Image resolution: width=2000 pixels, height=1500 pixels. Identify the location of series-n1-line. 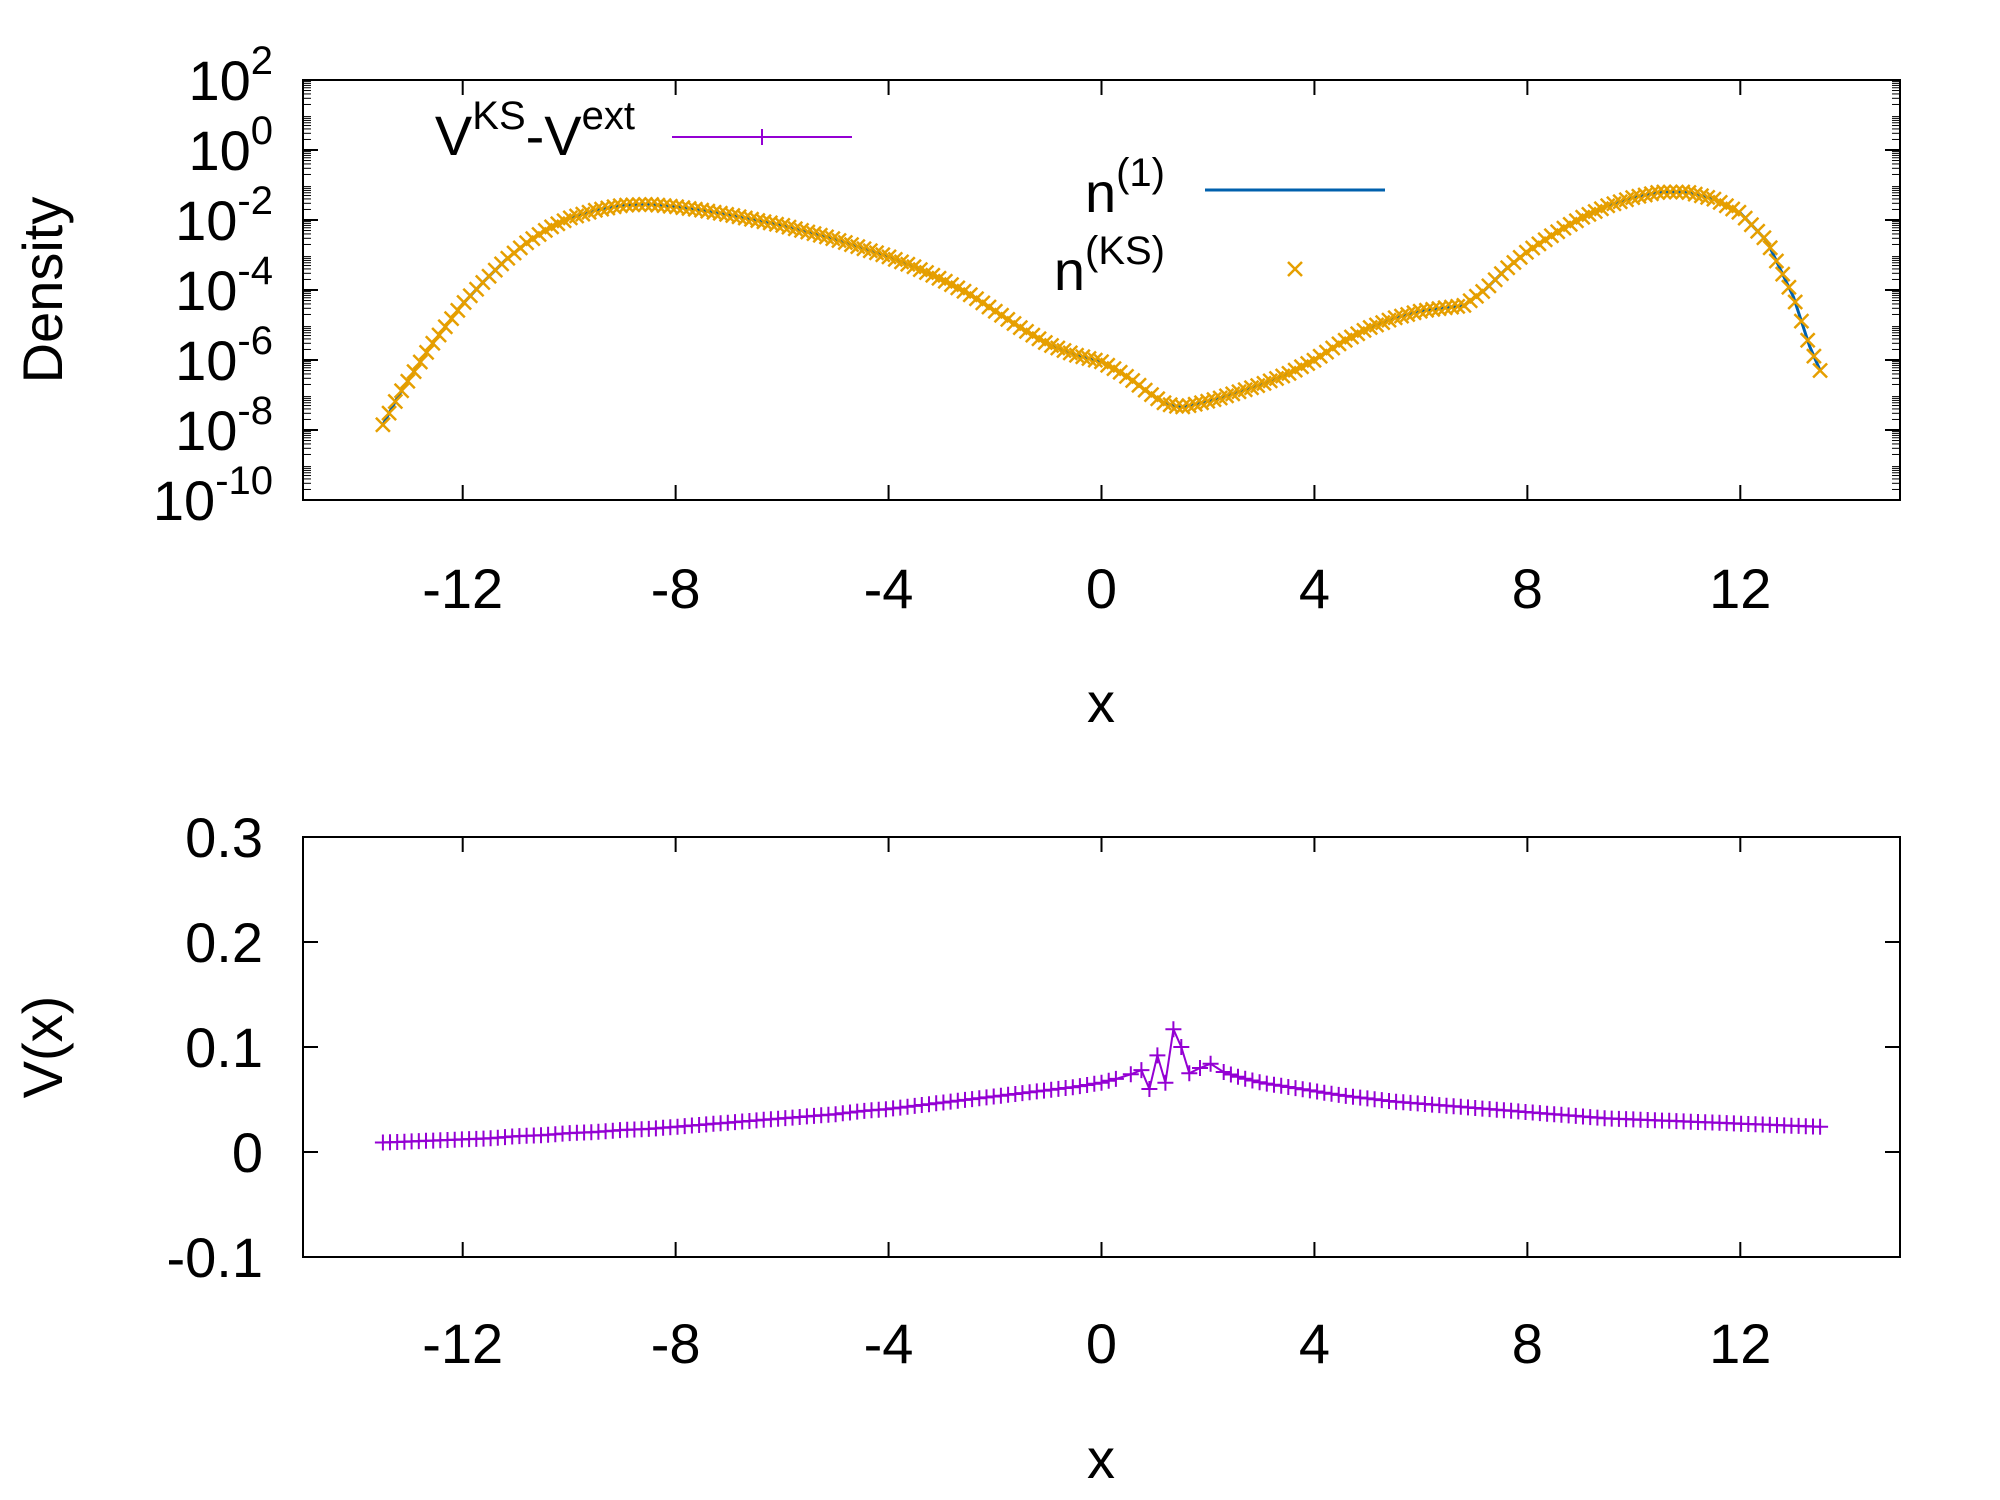
(1101, 308).